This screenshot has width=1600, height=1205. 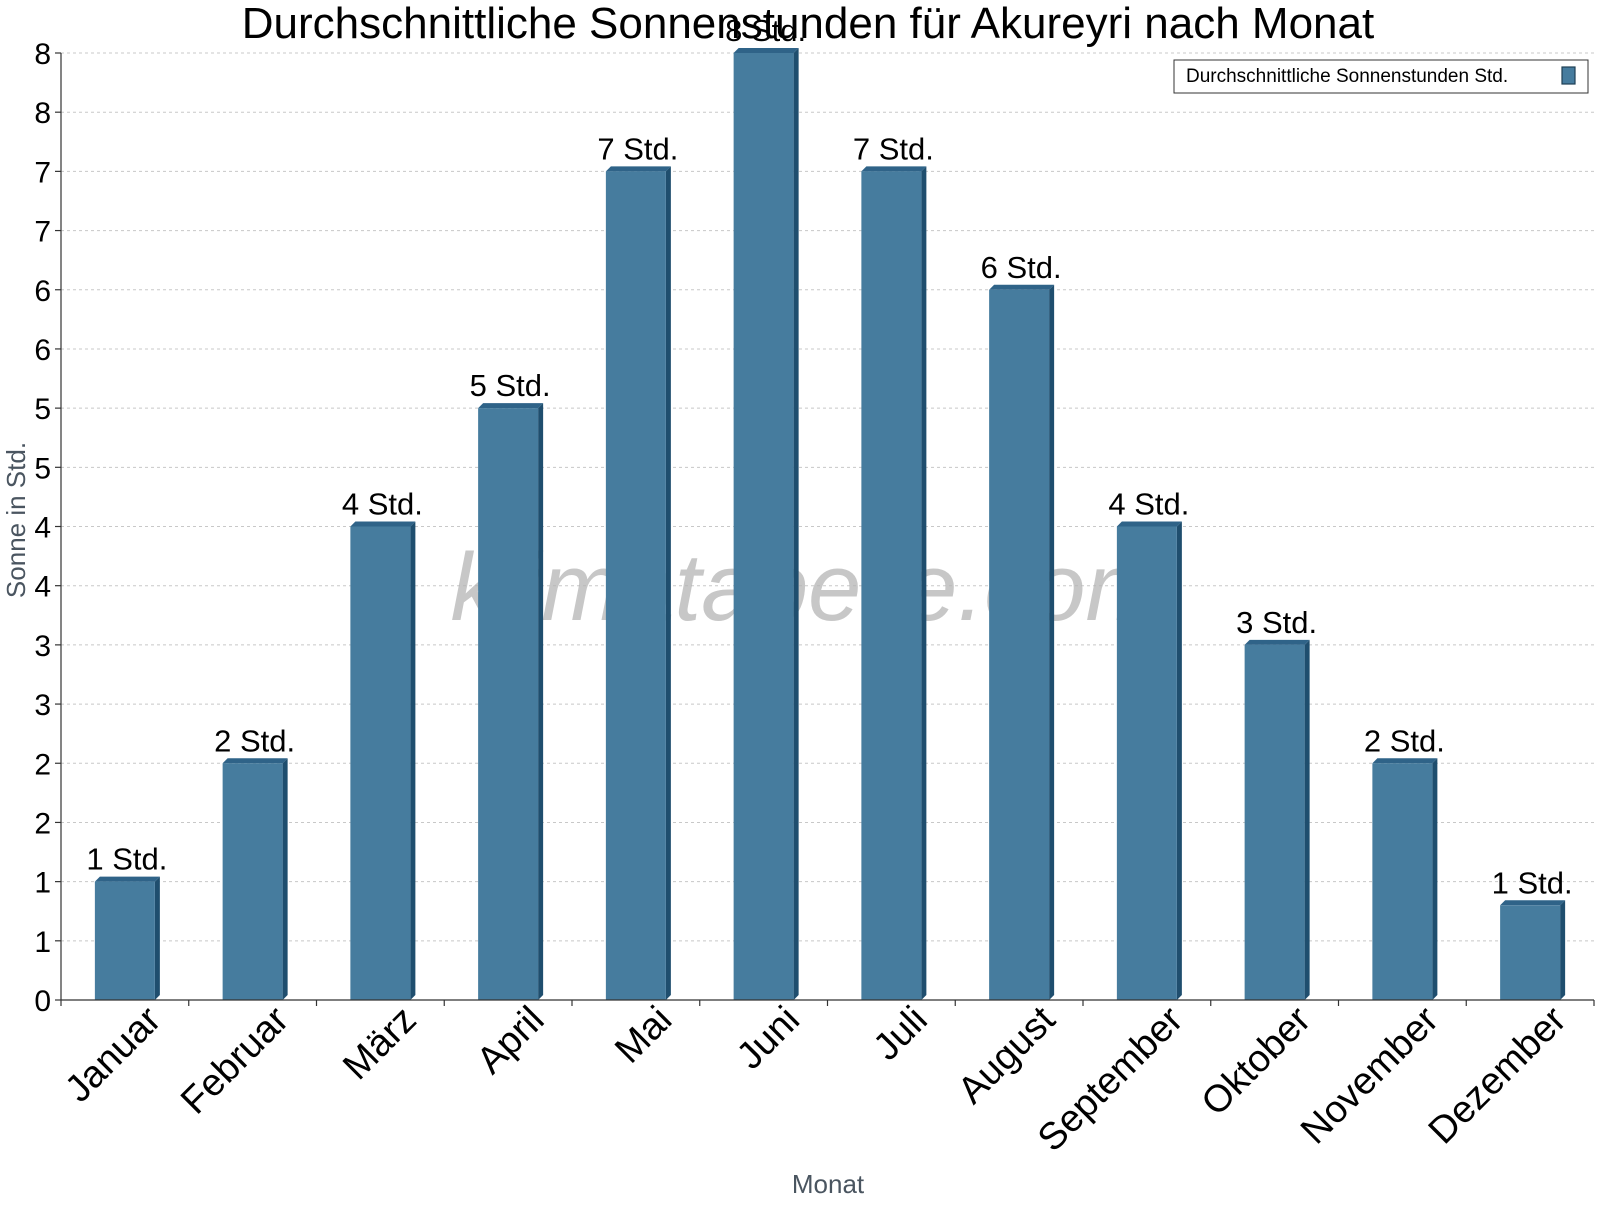 What do you see at coordinates (510, 385) in the screenshot?
I see `data-label: 5 Std.` at bounding box center [510, 385].